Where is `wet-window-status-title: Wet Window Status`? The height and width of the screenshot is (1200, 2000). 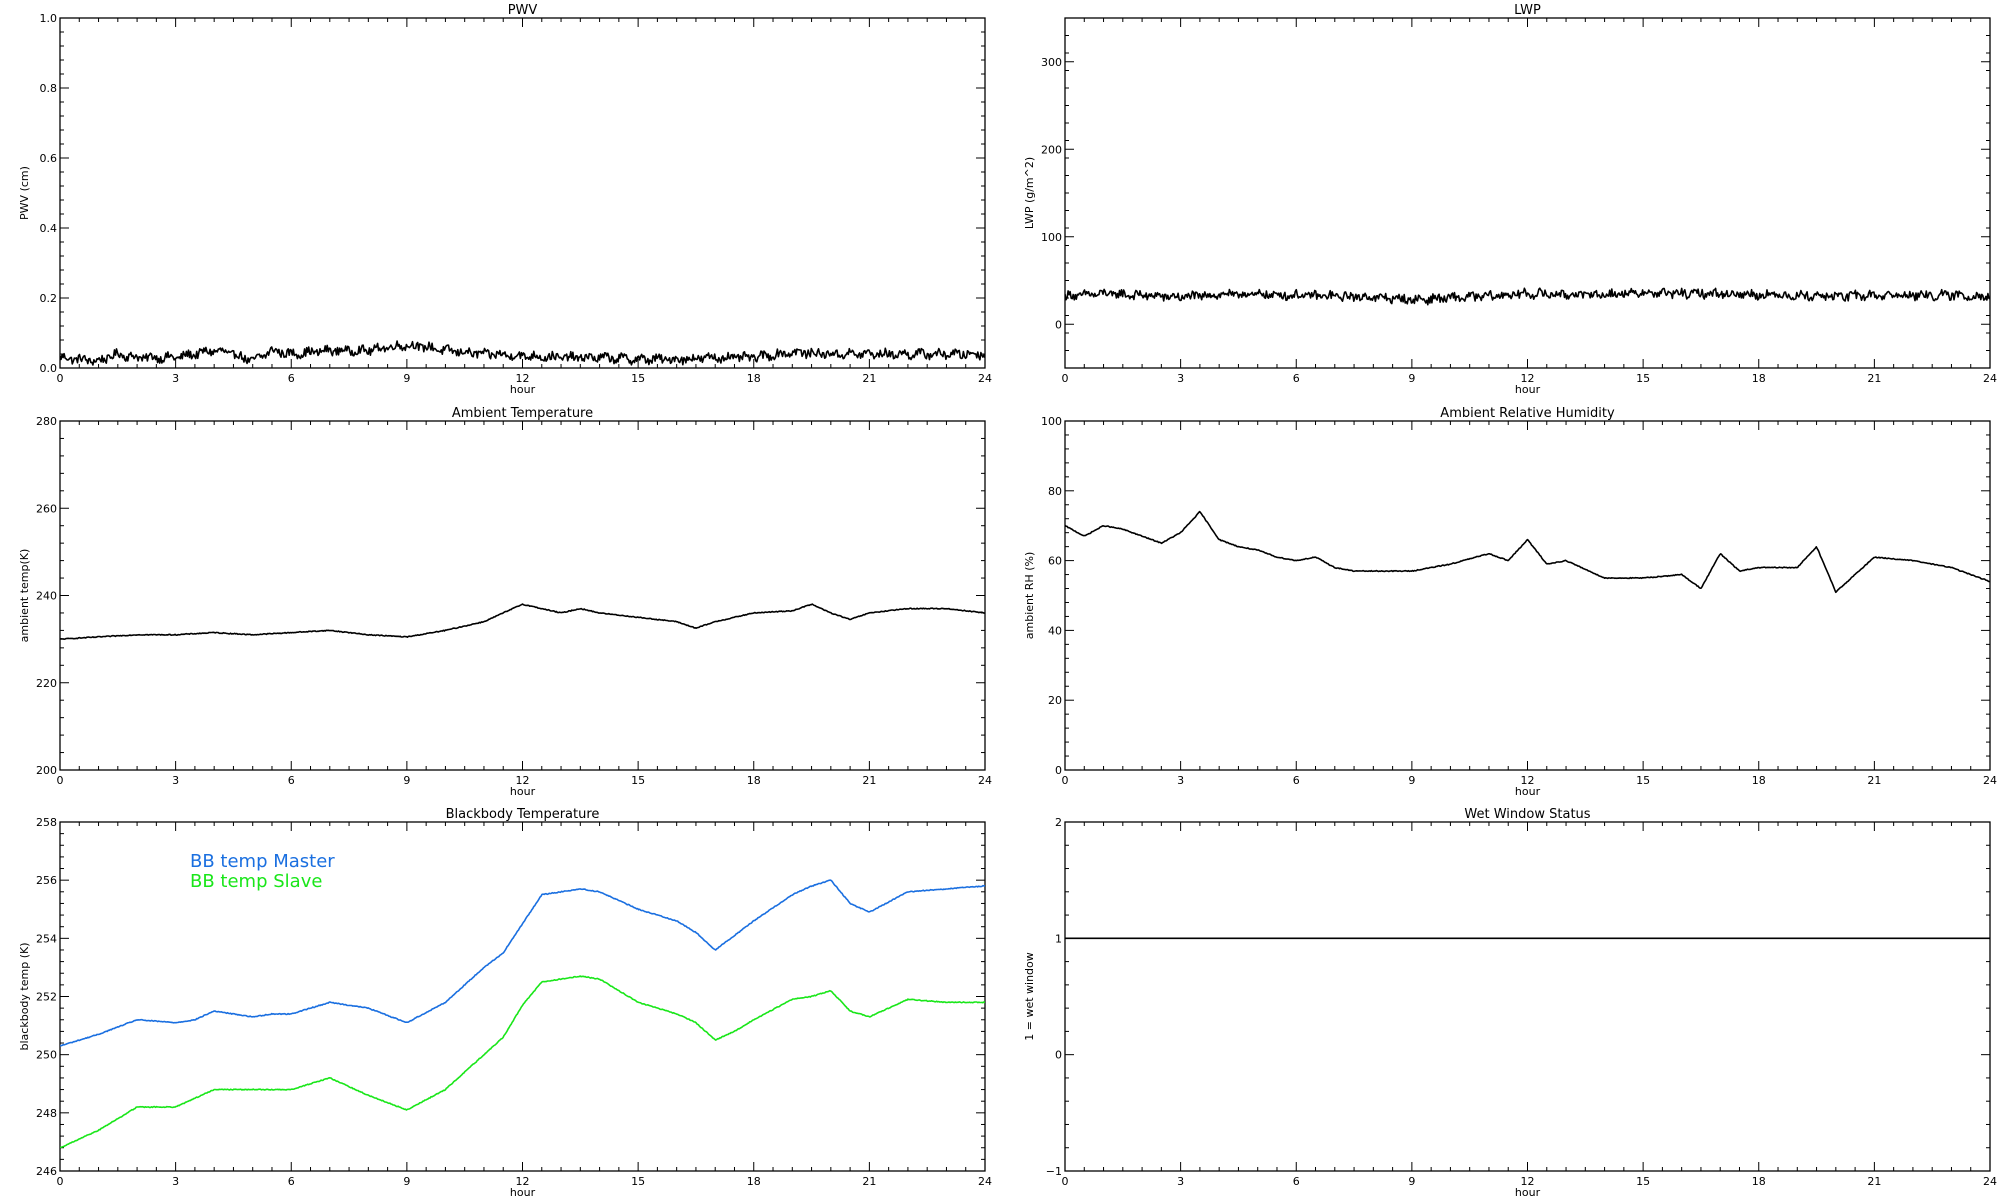
wet-window-status-title: Wet Window Status is located at coordinates (1527, 814).